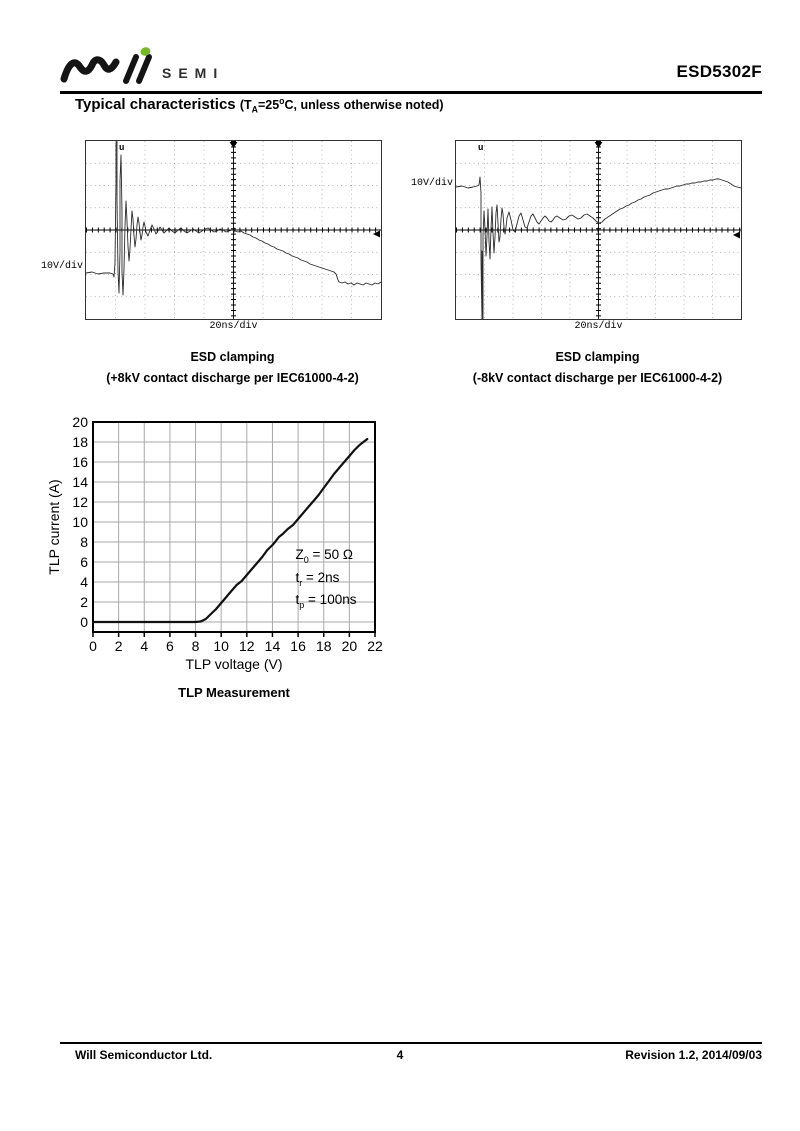  I want to click on svg-text: 22, so click(375, 646).